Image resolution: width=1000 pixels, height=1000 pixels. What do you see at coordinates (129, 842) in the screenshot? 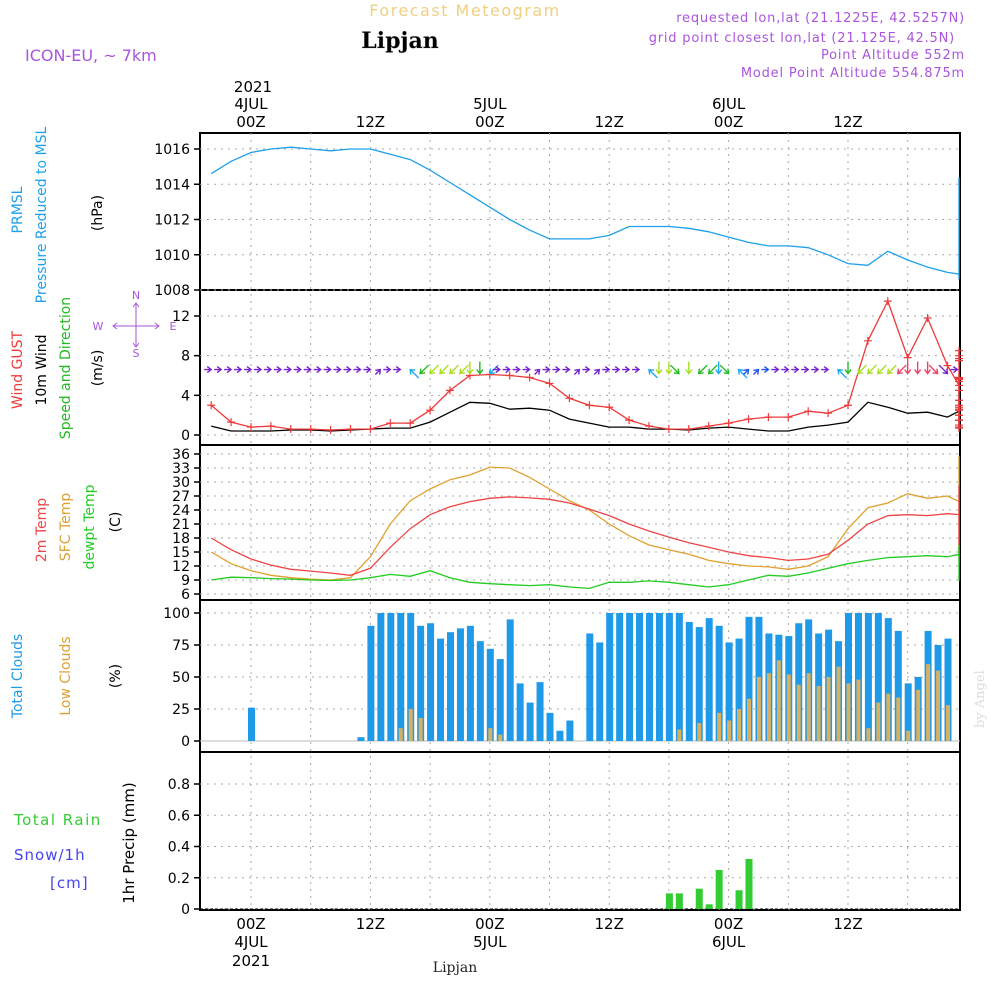
I see `precip-label-unit: 1hr Precip (mm)` at bounding box center [129, 842].